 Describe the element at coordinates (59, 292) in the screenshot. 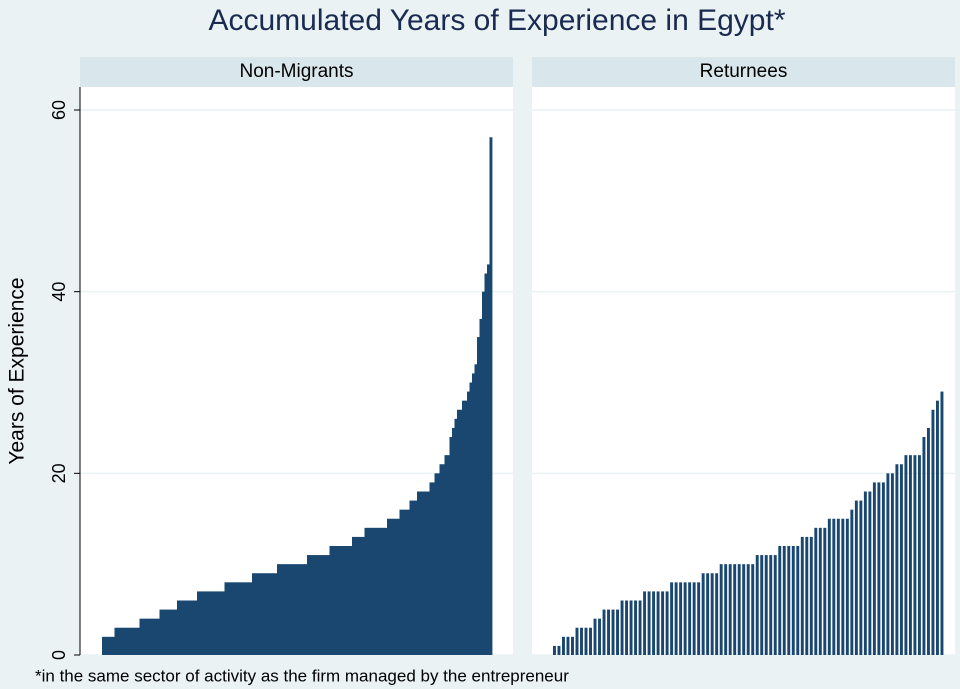

I see `y-tick-label: 40` at that location.